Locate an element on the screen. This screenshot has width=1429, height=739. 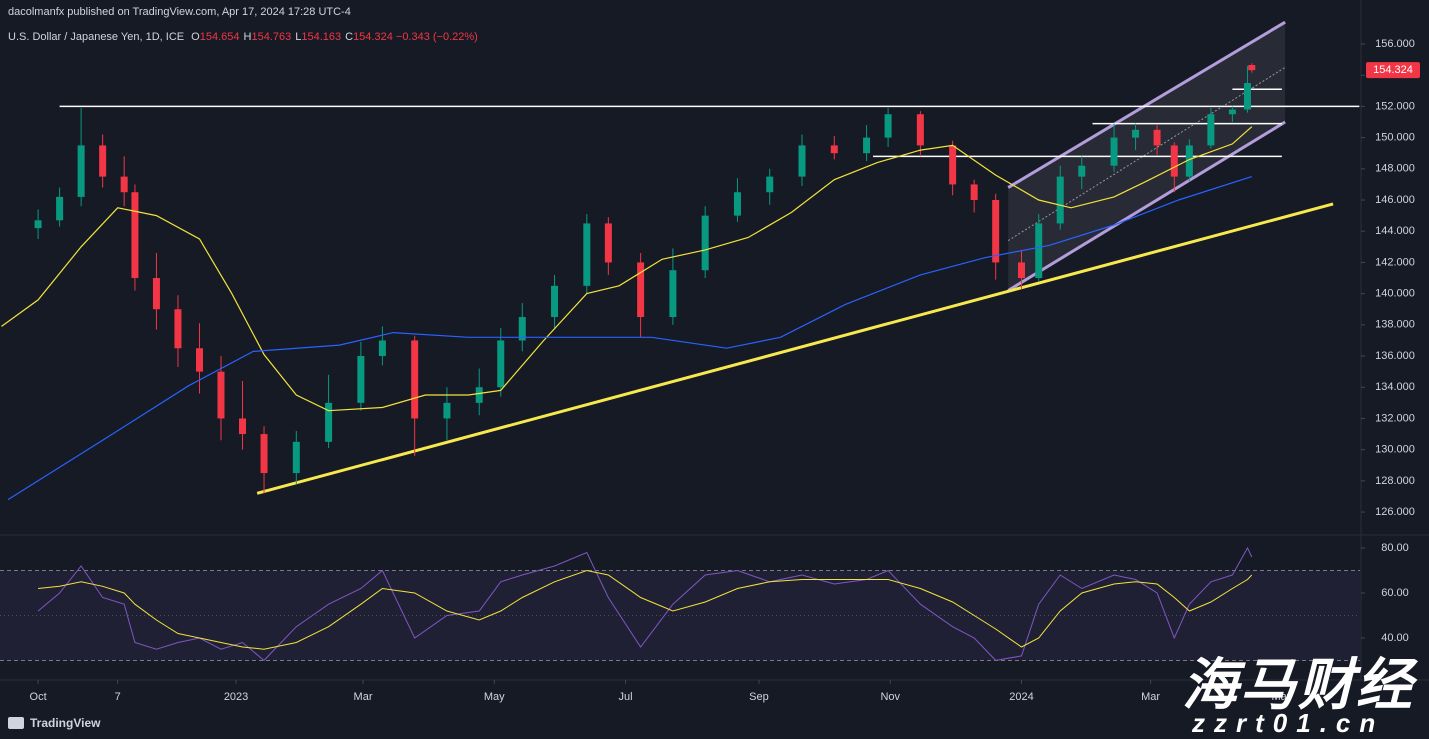
brand-logo: TradingView is located at coordinates (54, 723).